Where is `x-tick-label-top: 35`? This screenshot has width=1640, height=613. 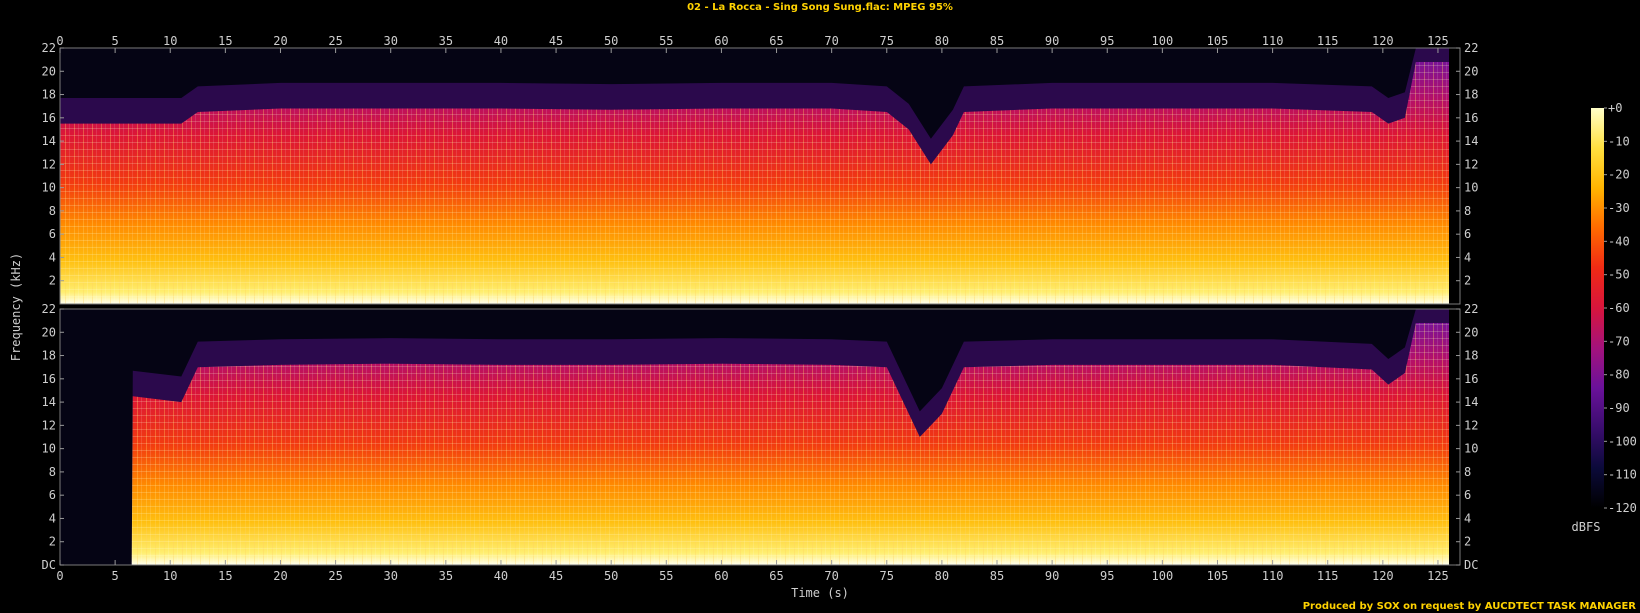 x-tick-label-top: 35 is located at coordinates (446, 41).